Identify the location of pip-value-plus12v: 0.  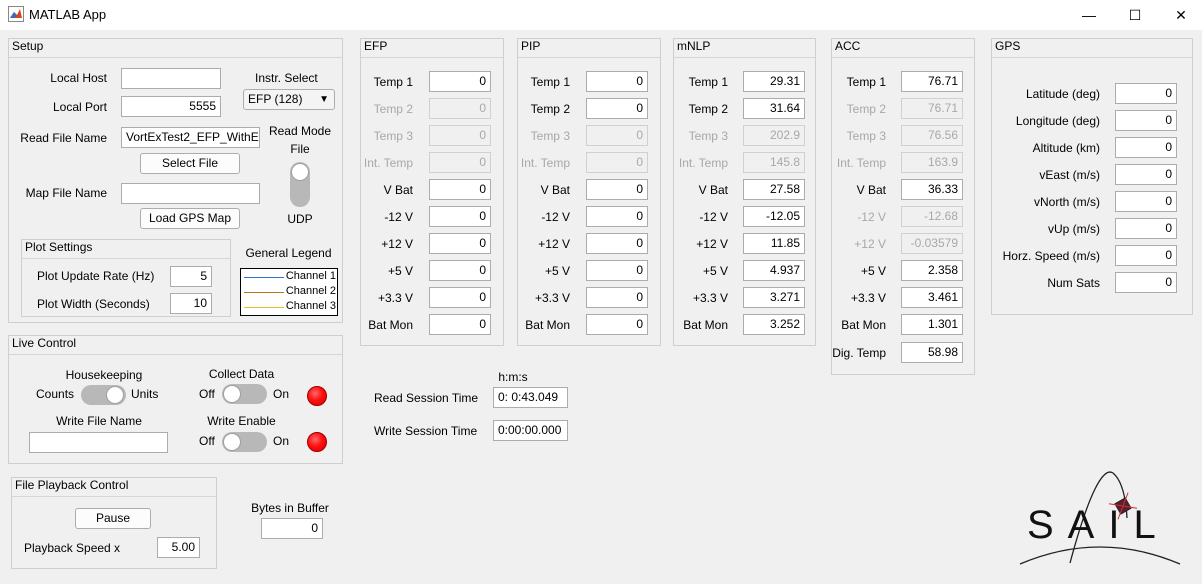
(617, 243).